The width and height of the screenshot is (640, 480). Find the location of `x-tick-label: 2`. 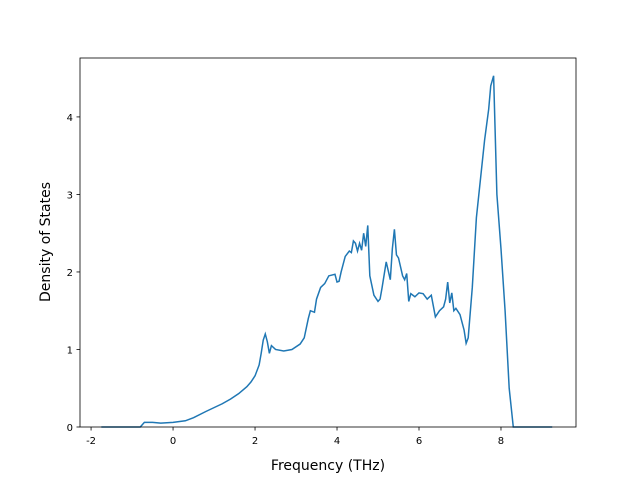

x-tick-label: 2 is located at coordinates (255, 441).